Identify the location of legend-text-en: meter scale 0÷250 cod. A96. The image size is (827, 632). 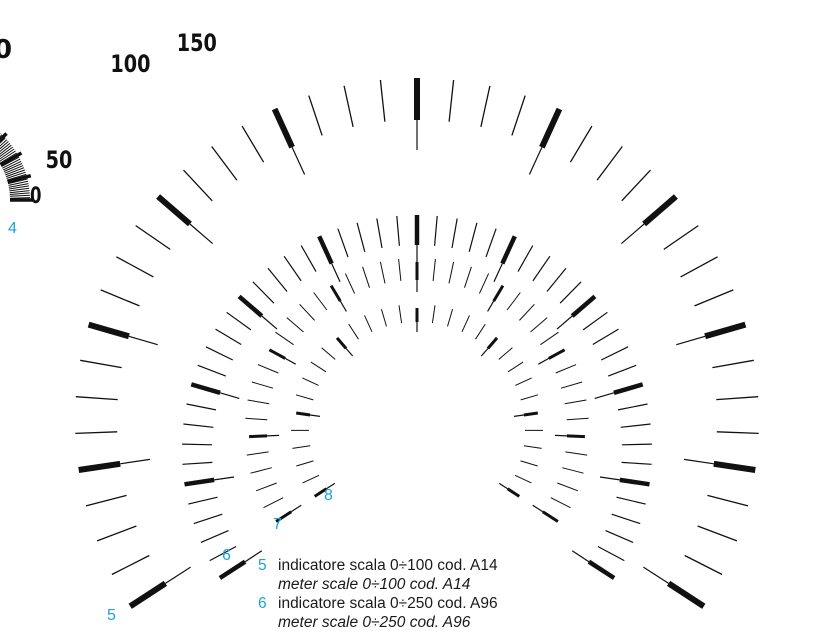
(374, 622).